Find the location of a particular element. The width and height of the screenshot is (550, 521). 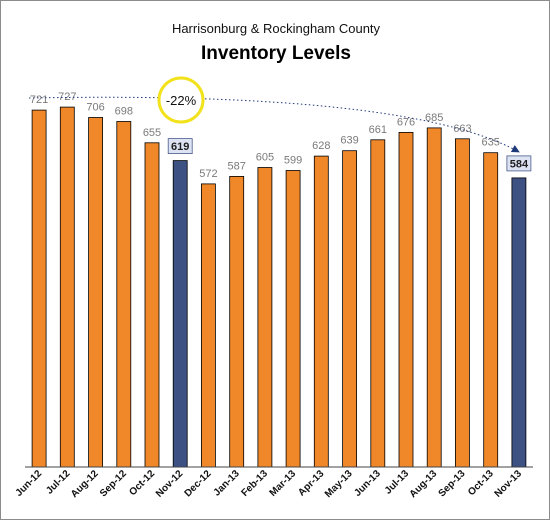

x-tick-Sep-12: Sep-12 is located at coordinates (113, 483).